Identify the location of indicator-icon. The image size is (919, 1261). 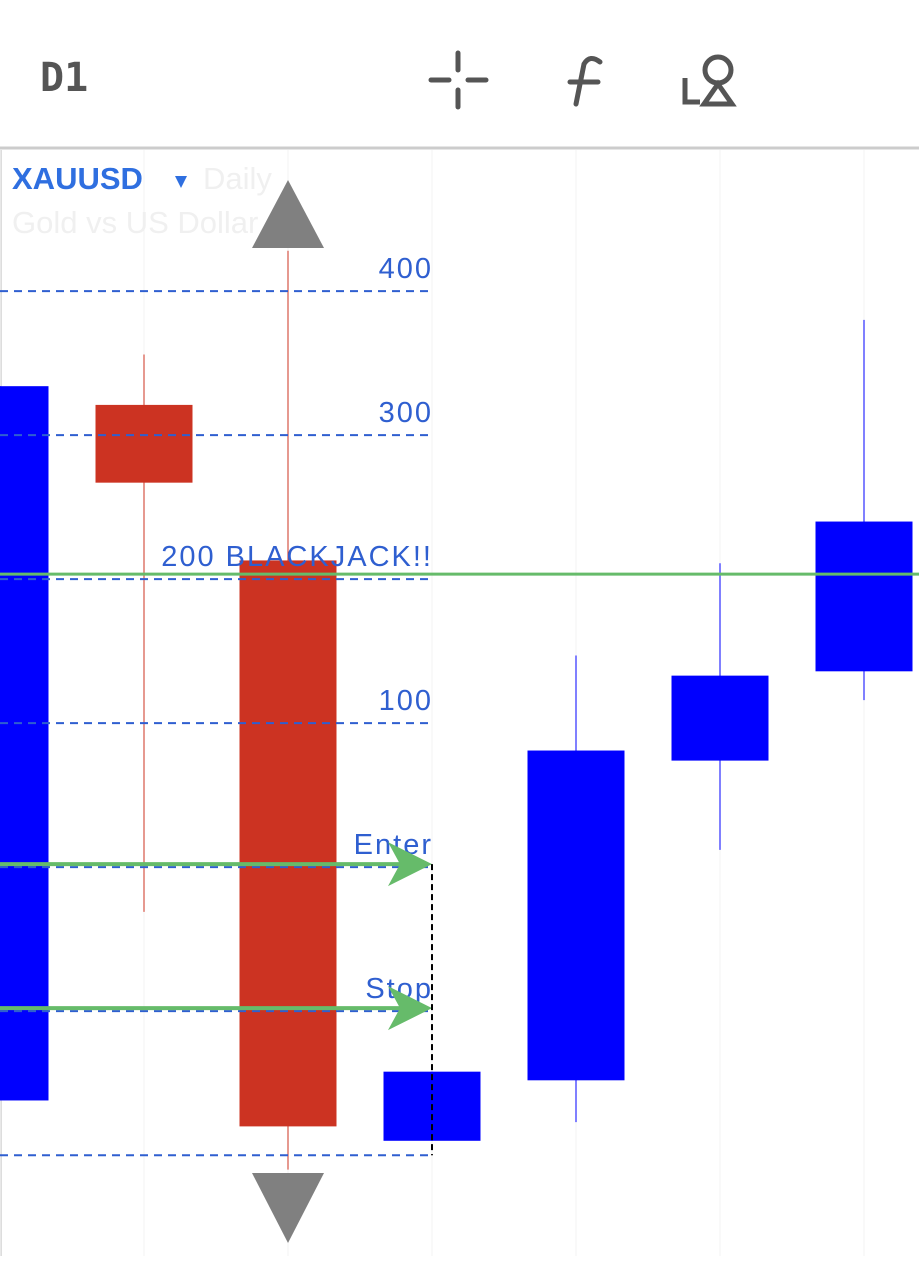
(585, 81).